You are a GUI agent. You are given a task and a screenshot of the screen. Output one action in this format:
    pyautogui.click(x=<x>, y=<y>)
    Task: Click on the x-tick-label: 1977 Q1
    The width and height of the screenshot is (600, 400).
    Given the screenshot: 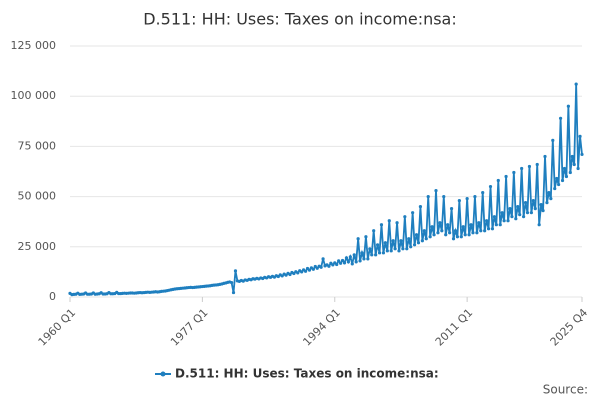 What is the action you would take?
    pyautogui.click(x=189, y=327)
    